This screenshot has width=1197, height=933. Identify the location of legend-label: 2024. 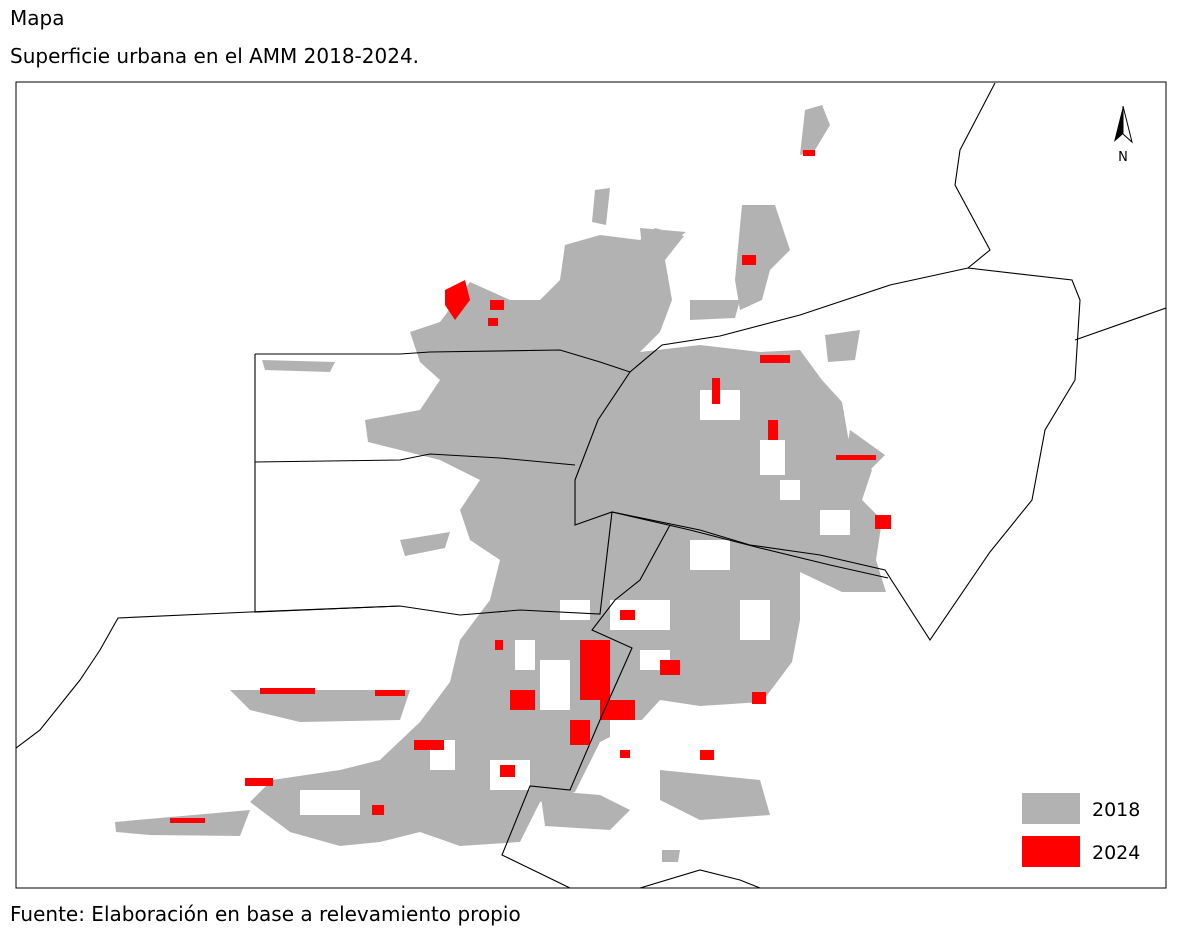
(1116, 853).